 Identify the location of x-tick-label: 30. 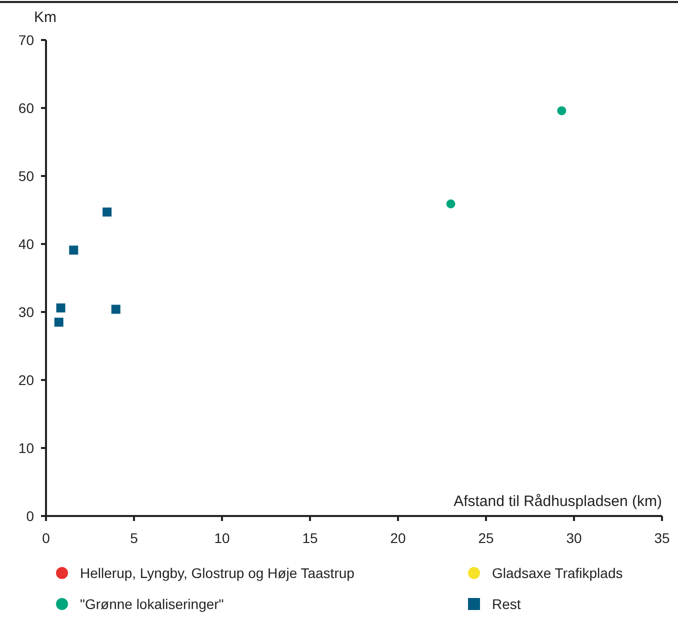
(574, 538).